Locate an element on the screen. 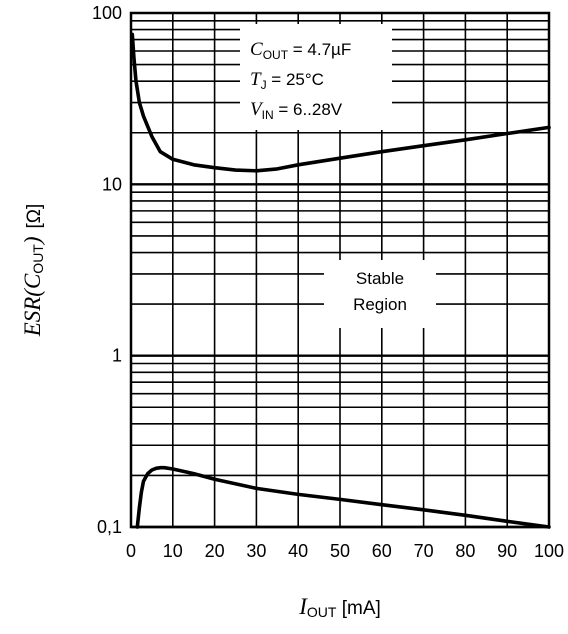  x-tick-label: 50 is located at coordinates (340, 551).